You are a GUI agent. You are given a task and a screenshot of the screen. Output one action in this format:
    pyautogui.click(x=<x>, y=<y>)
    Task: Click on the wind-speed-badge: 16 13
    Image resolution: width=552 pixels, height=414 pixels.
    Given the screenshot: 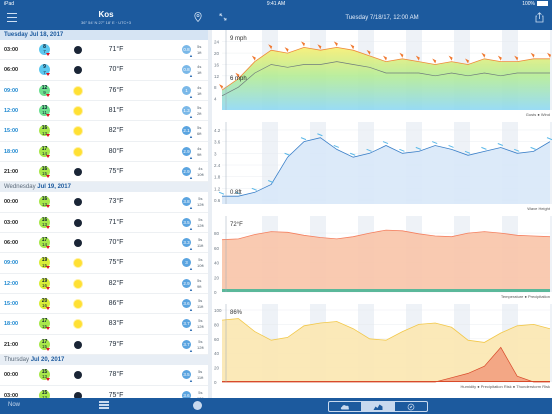 What is the action you would take?
    pyautogui.click(x=44, y=222)
    